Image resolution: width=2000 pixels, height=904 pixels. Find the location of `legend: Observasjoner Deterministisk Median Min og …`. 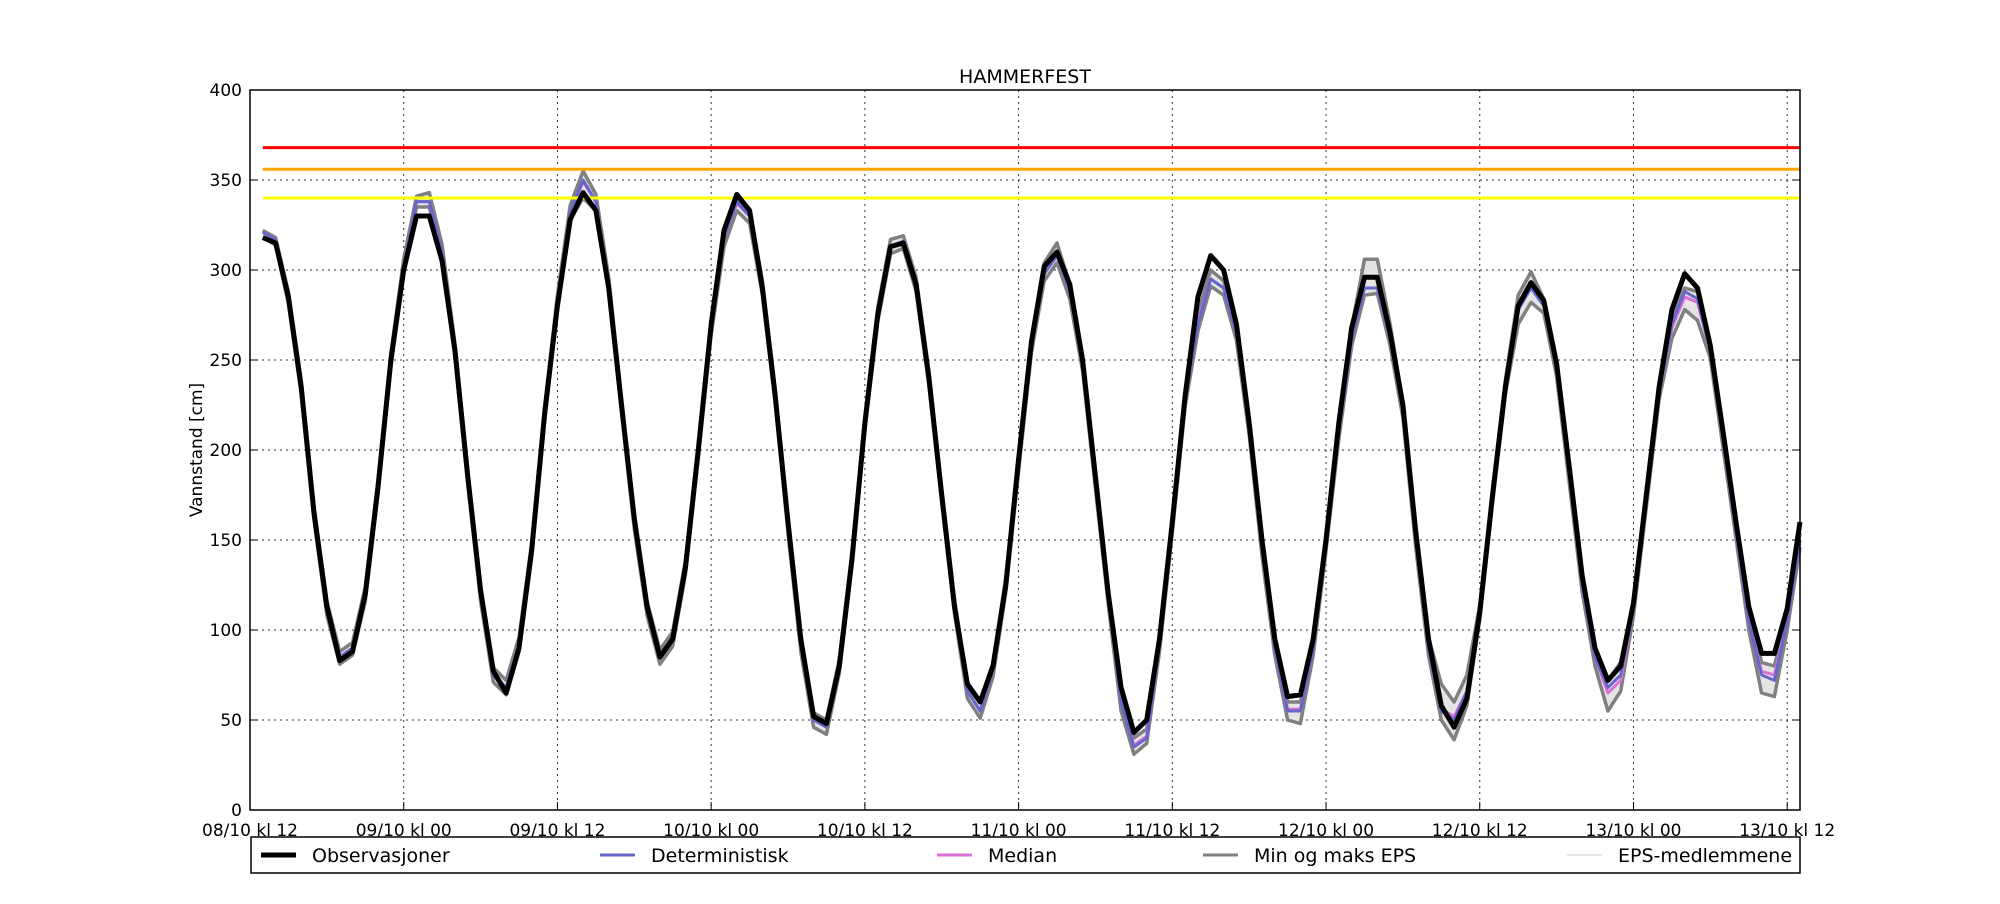

legend: Observasjoner Deterministisk Median Min og … is located at coordinates (1025, 855).